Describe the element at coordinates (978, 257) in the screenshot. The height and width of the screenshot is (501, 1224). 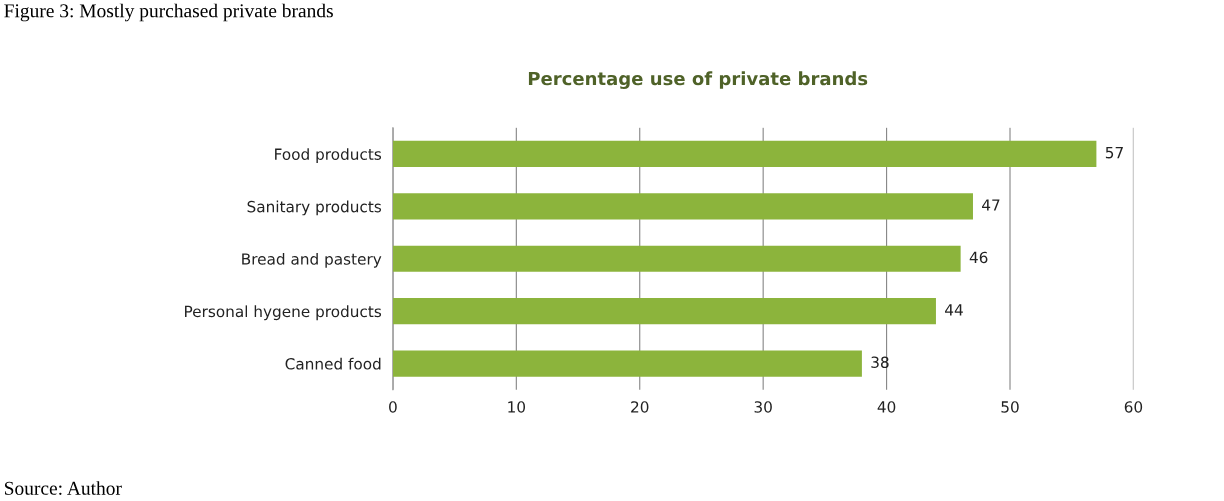
I see `data-label: 46` at that location.